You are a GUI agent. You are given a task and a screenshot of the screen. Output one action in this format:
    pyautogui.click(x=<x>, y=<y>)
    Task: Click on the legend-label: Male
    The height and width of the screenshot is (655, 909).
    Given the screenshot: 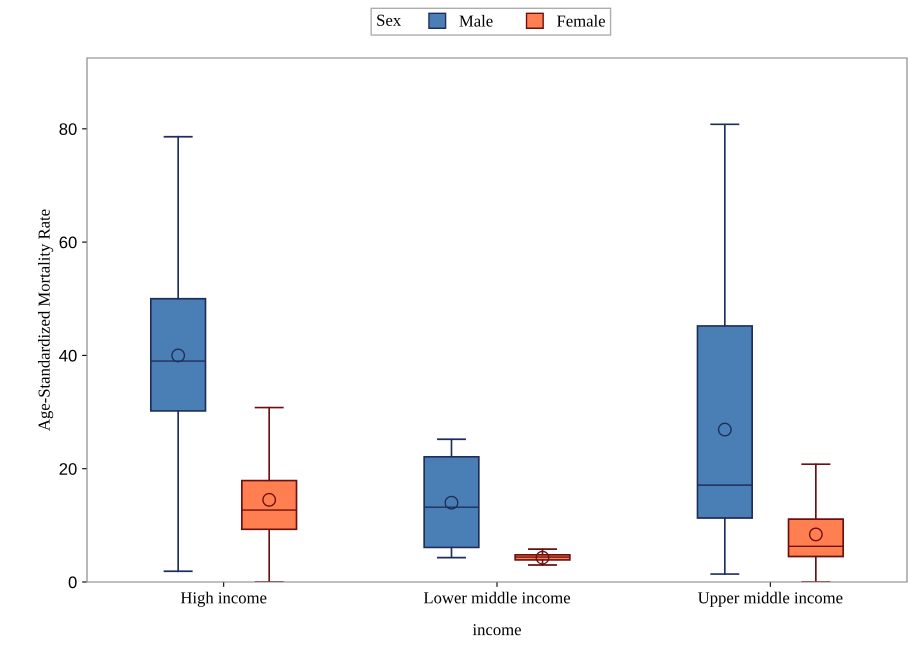 What is the action you would take?
    pyautogui.click(x=476, y=20)
    